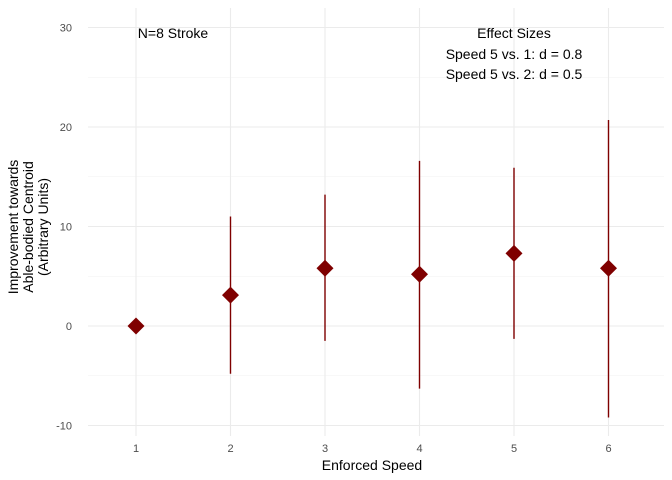 The height and width of the screenshot is (480, 672). Describe the element at coordinates (608, 449) in the screenshot. I see `x-tick-label: 6` at that location.